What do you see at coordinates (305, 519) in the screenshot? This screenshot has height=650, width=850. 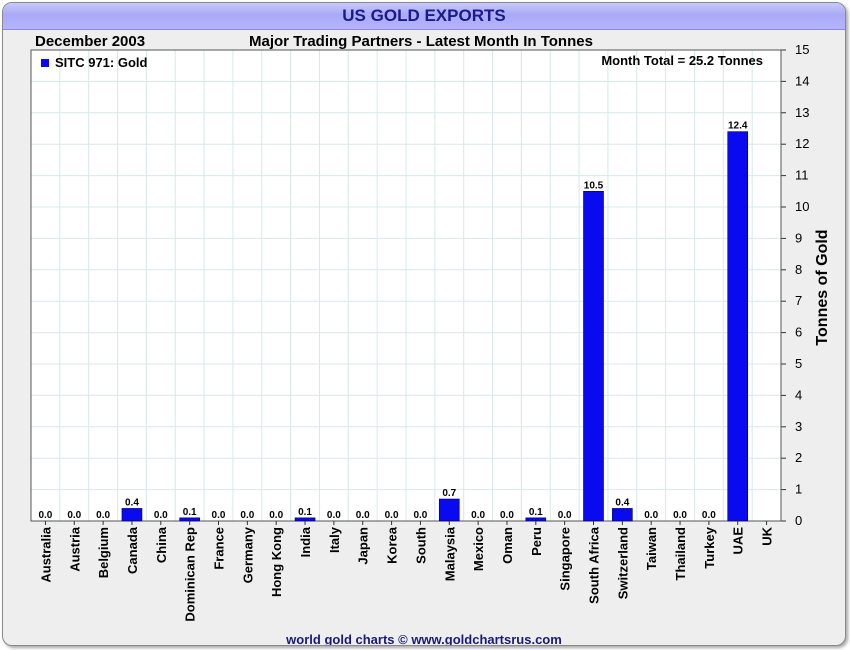 I see `bar-india` at bounding box center [305, 519].